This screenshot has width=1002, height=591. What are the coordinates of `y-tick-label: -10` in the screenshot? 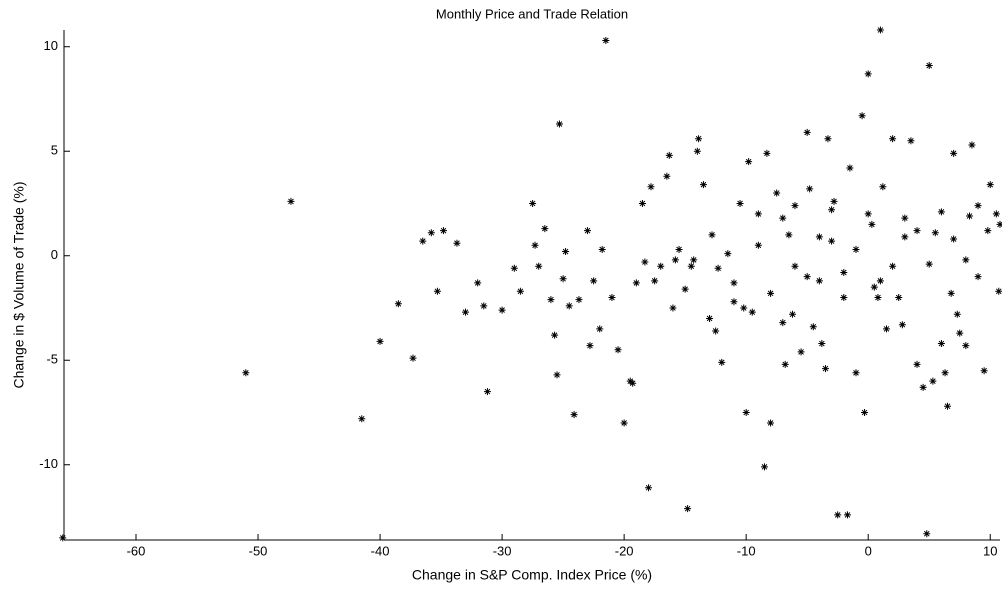 It's located at (48, 463).